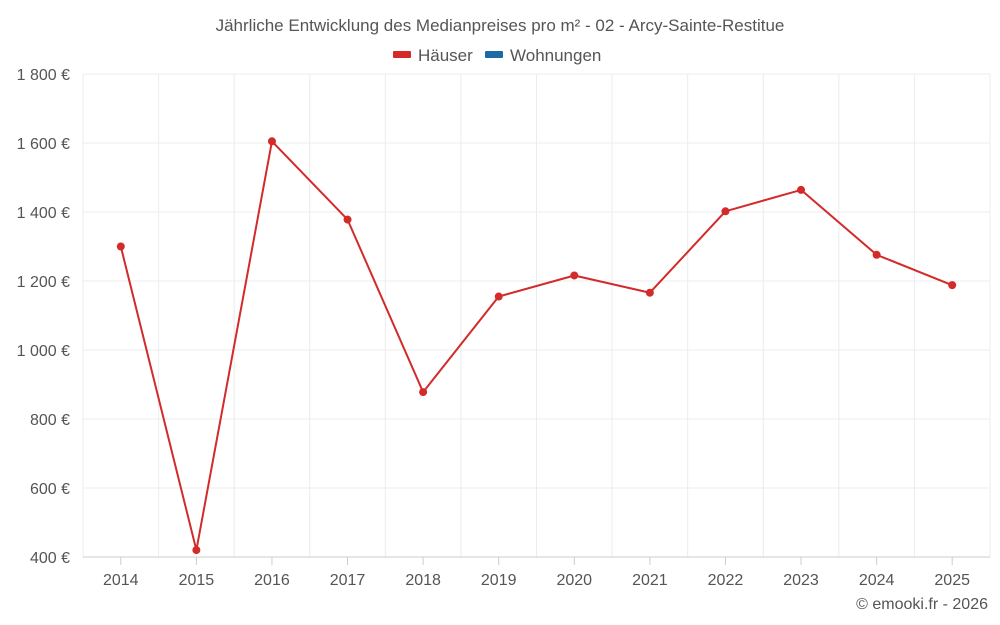 This screenshot has width=1000, height=625. What do you see at coordinates (50, 420) in the screenshot?
I see `y-tick-label: 800 €` at bounding box center [50, 420].